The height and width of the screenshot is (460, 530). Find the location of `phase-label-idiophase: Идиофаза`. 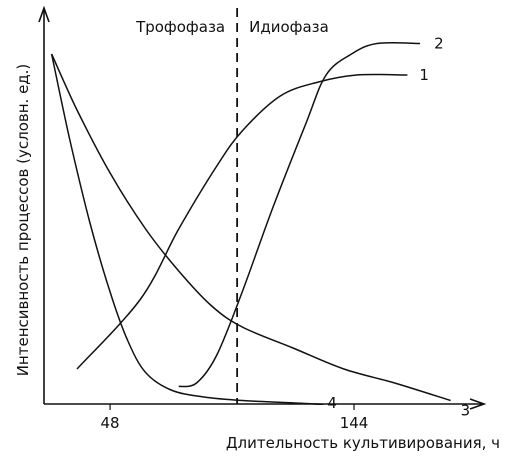

phase-label-idiophase: Идиофаза is located at coordinates (289, 27).